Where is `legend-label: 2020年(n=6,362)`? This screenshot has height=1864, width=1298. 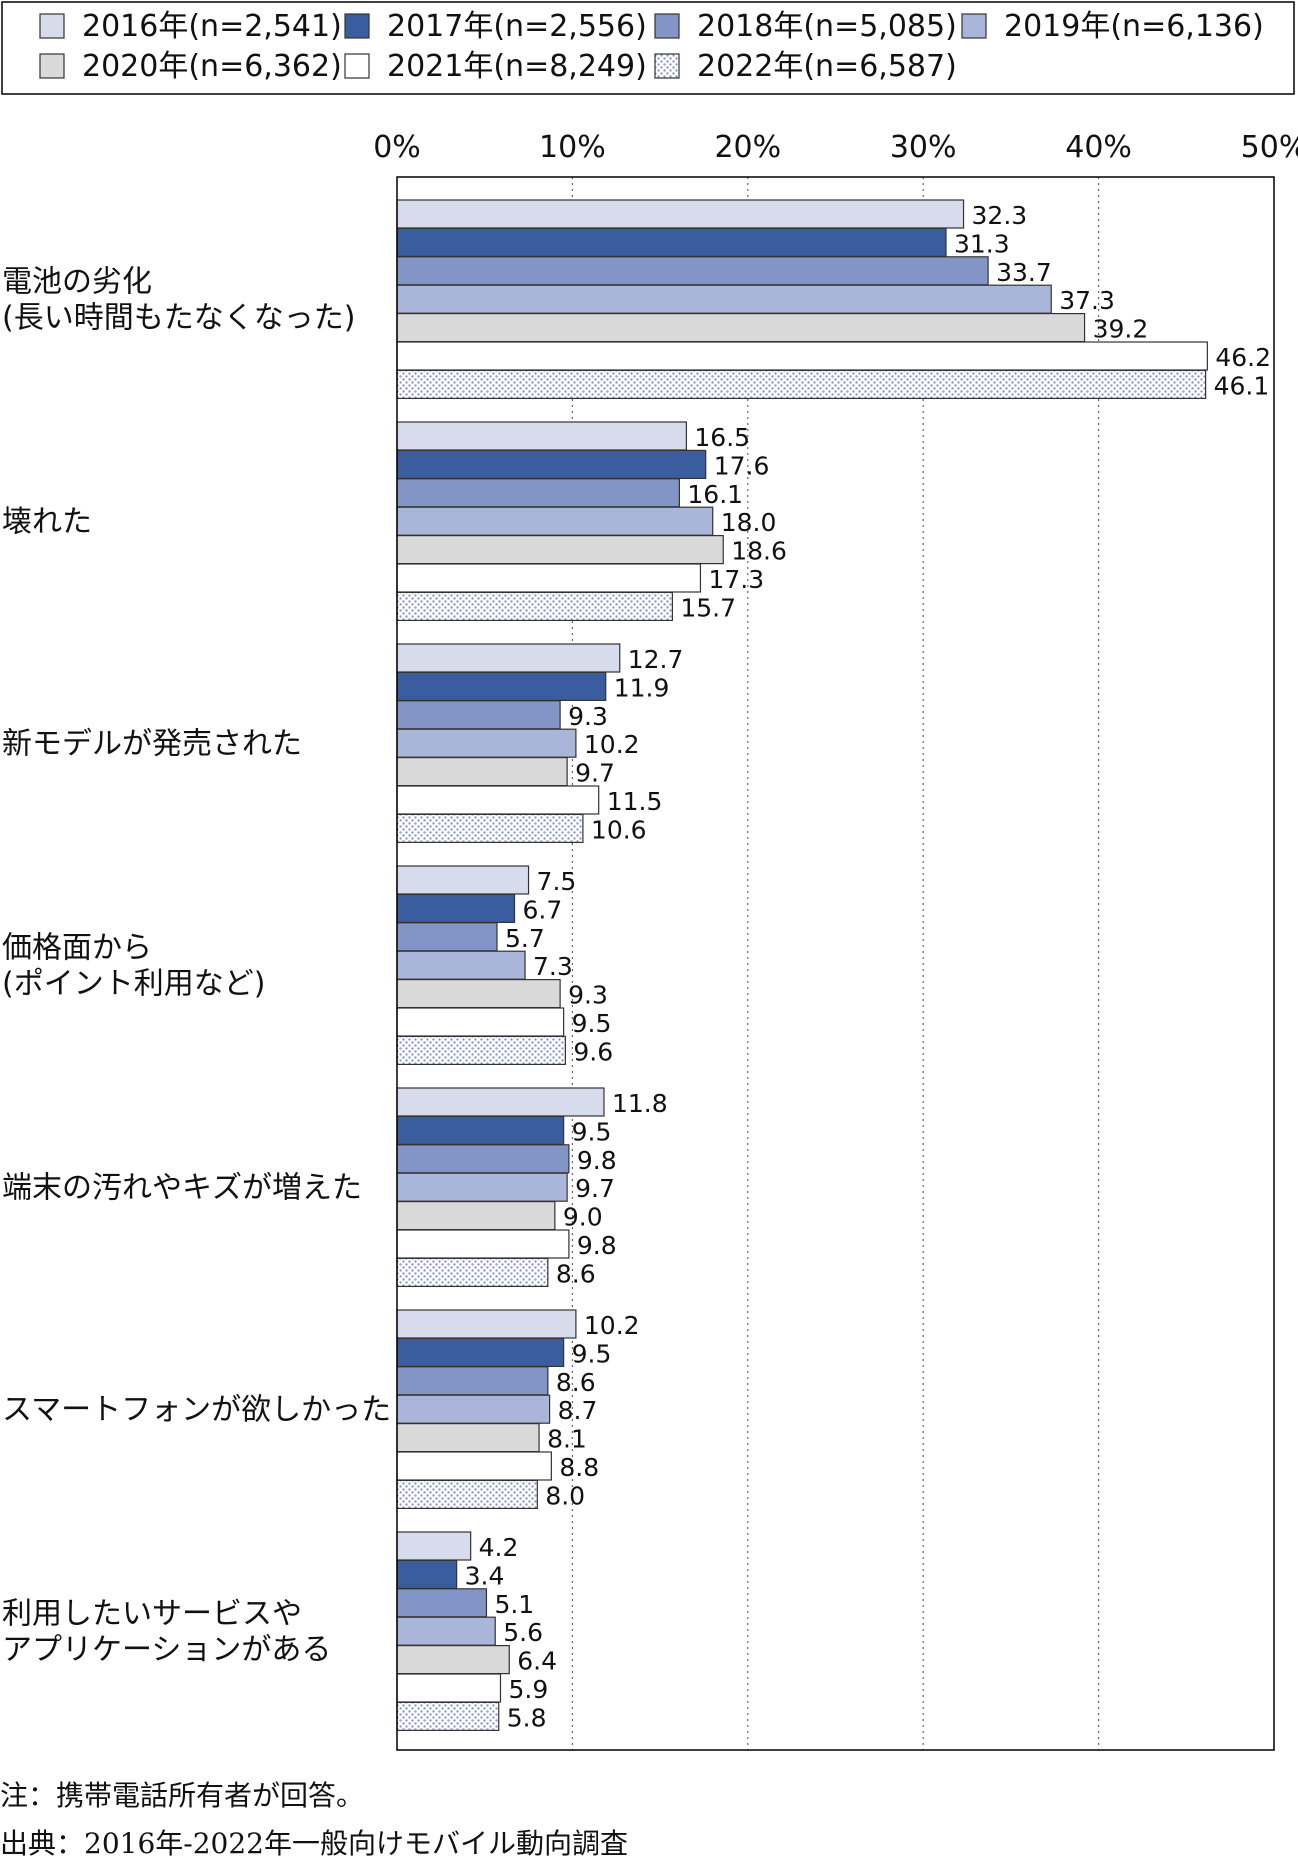 legend-label: 2020年(n=6,362) is located at coordinates (212, 66).